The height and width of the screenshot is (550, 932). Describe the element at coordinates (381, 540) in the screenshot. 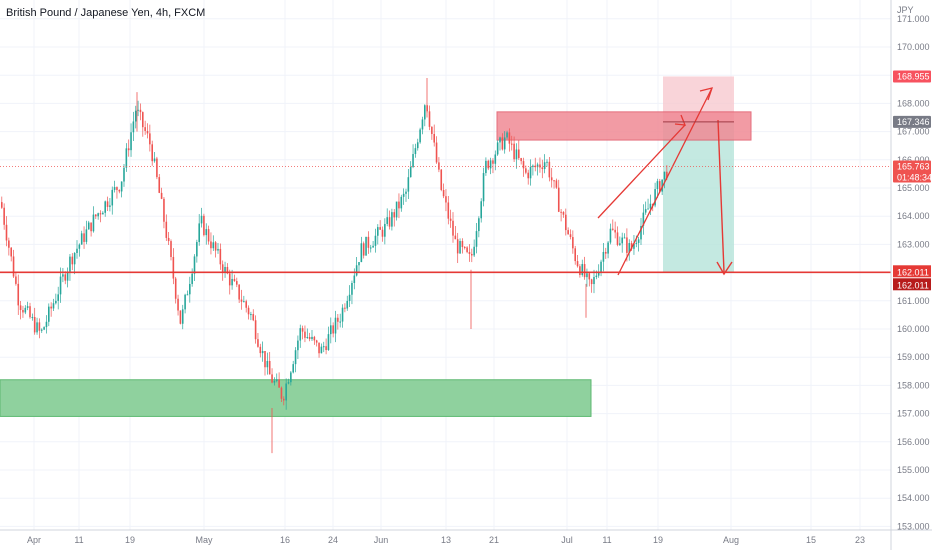

I see `x-tick-label: Jun` at that location.